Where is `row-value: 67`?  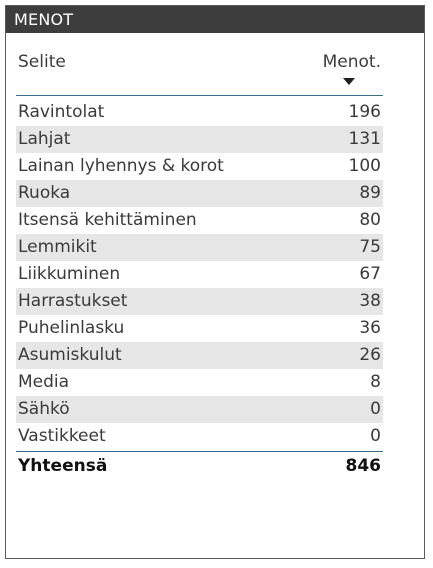 row-value: 67 is located at coordinates (370, 274).